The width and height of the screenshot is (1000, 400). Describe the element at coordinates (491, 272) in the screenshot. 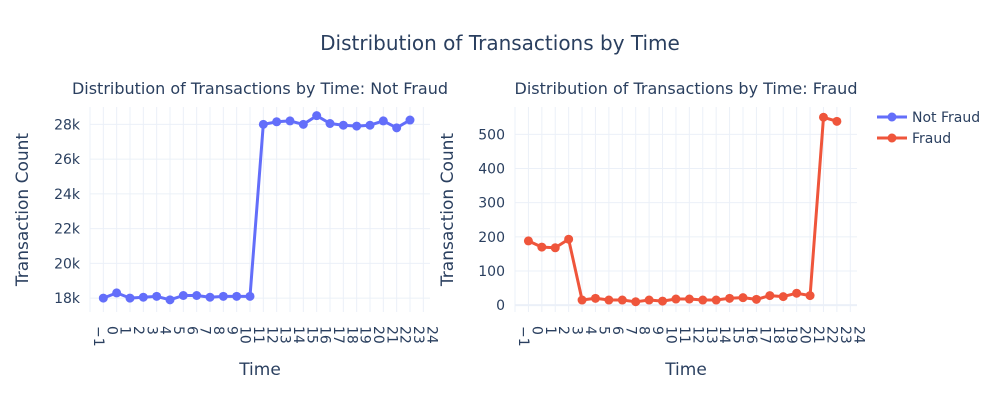

I see `y-tick-label: 100` at that location.